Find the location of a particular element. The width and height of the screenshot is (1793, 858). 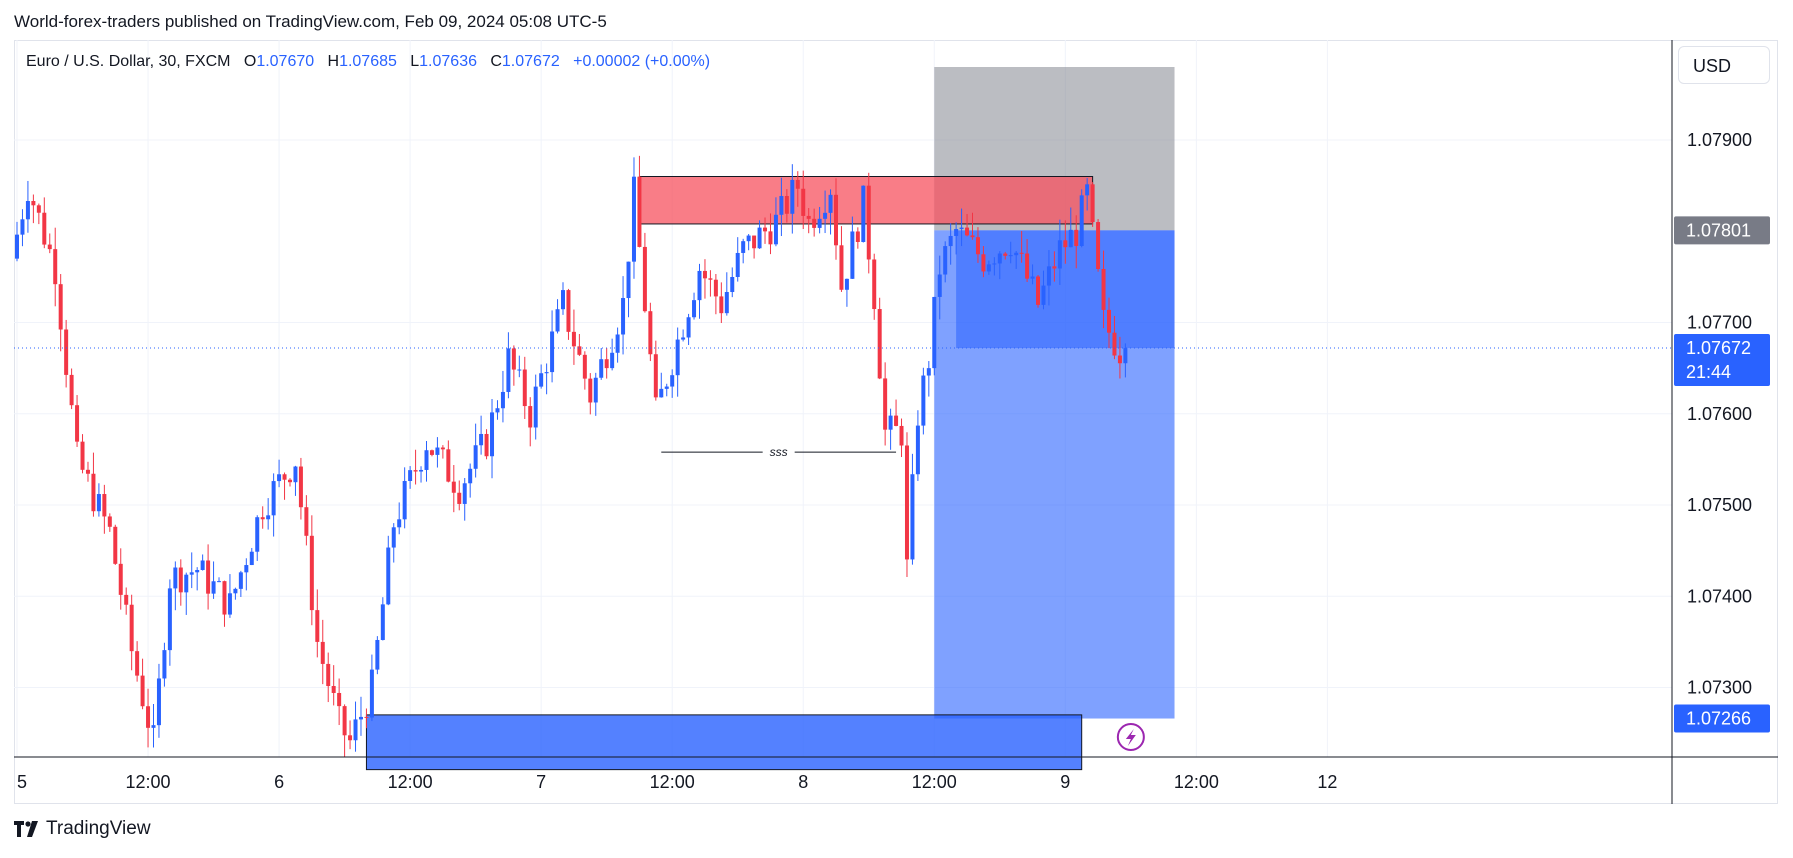

price-tick-label: 1.07500 is located at coordinates (1719, 505).